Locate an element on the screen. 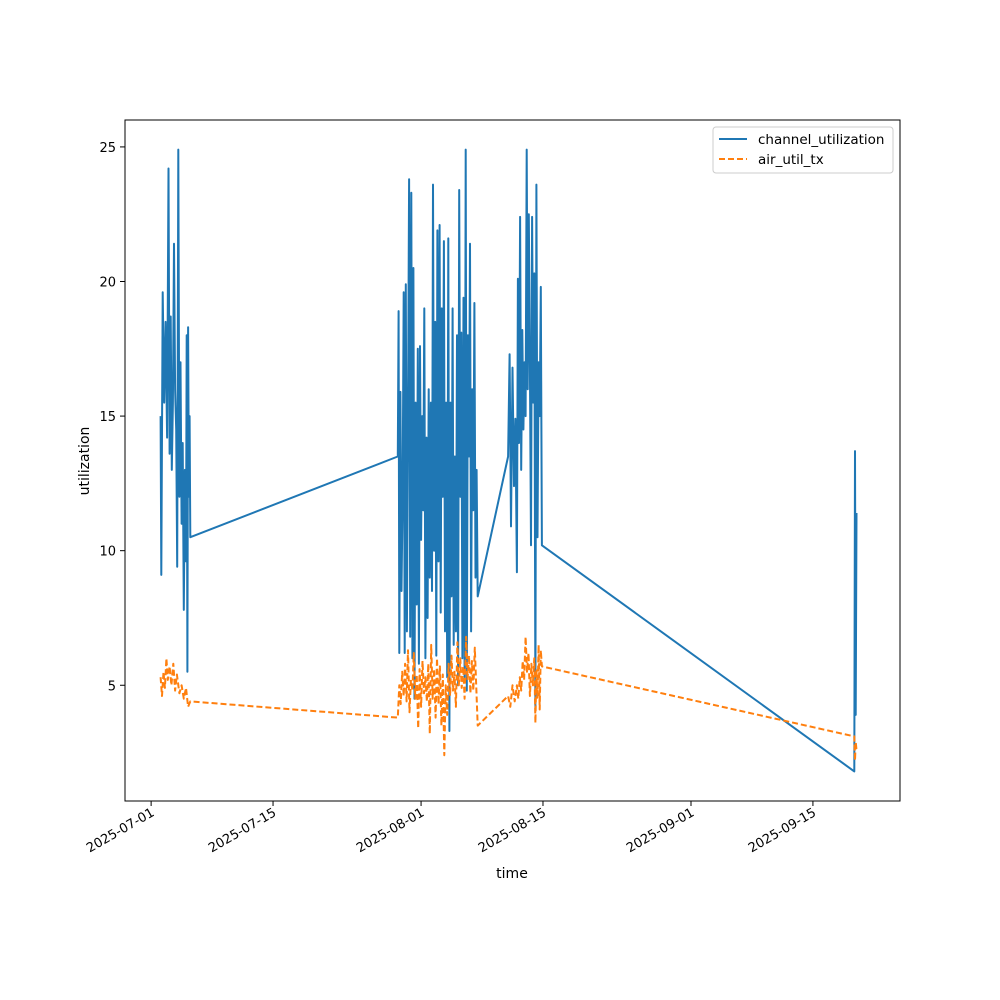  legend-label-channel-utilization: channel_utilization is located at coordinates (821, 140).